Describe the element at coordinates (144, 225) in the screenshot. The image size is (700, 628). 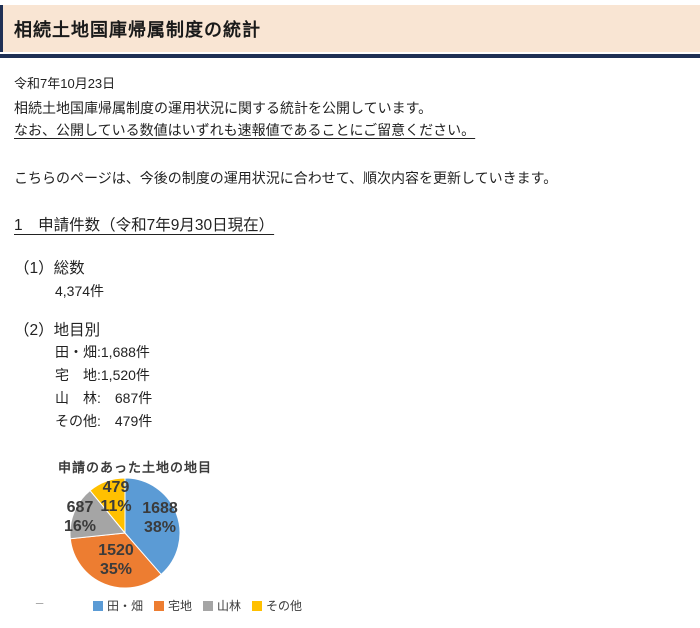
I see `section-heading-applications: 1 申請件数（令和7年9月30日現在）` at that location.